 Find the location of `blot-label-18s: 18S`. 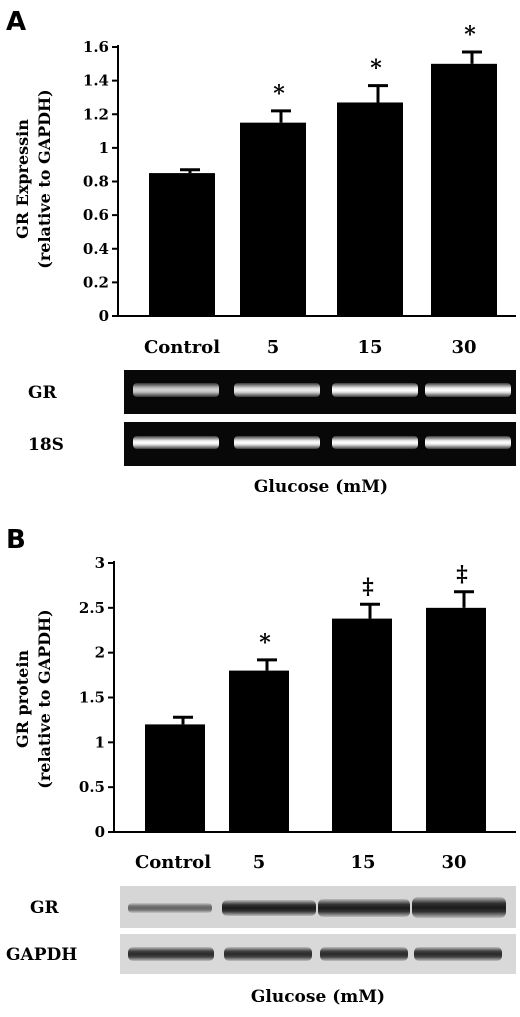

blot-label-18s: 18S is located at coordinates (46, 445).